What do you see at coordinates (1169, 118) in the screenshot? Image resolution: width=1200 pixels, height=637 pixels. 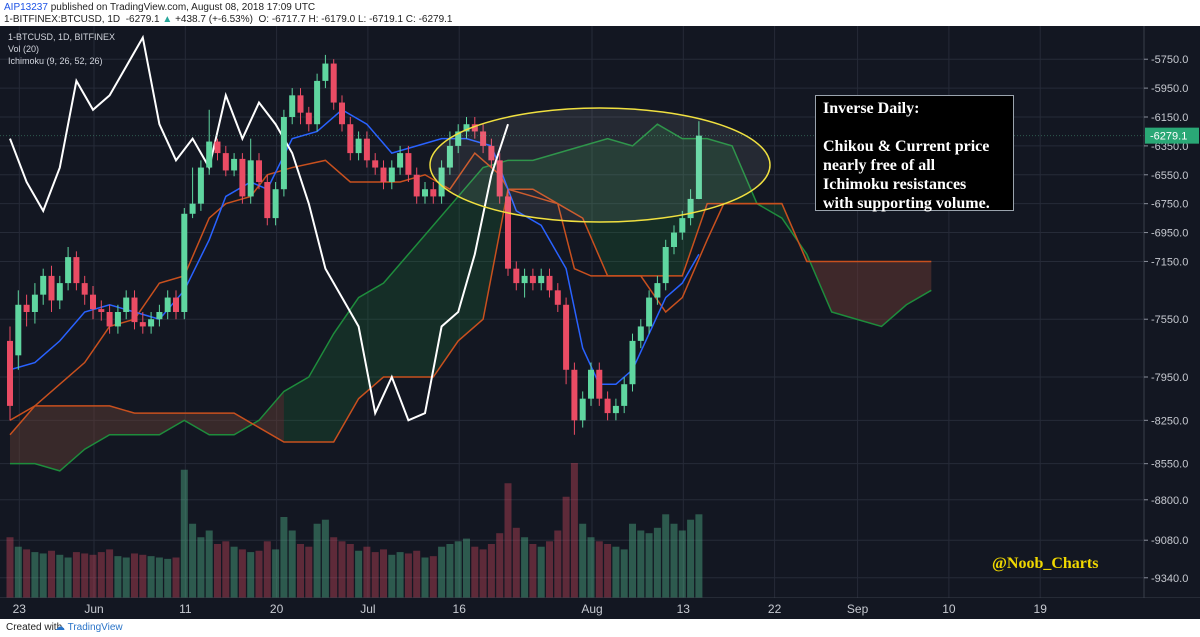 I see `price-tick-label: -6150.0` at bounding box center [1169, 118].